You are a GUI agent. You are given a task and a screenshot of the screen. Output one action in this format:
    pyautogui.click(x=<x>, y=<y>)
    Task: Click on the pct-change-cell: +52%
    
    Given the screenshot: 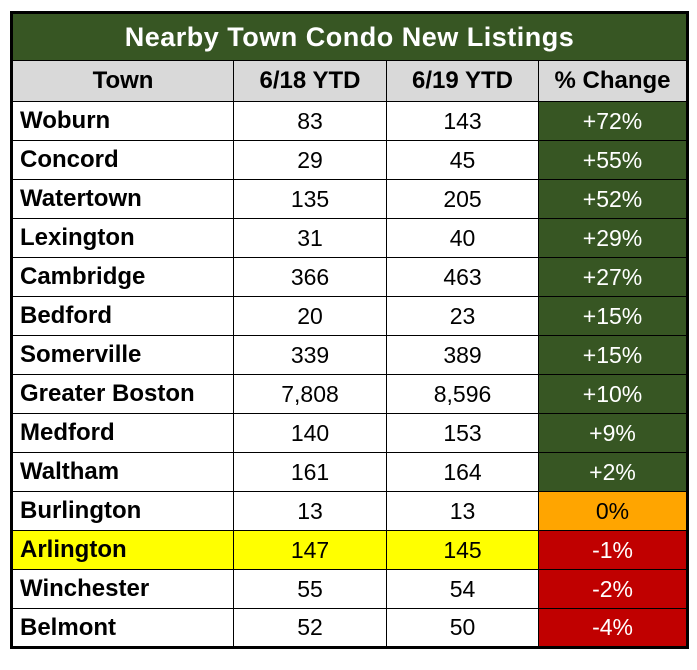 What is the action you would take?
    pyautogui.click(x=613, y=199)
    